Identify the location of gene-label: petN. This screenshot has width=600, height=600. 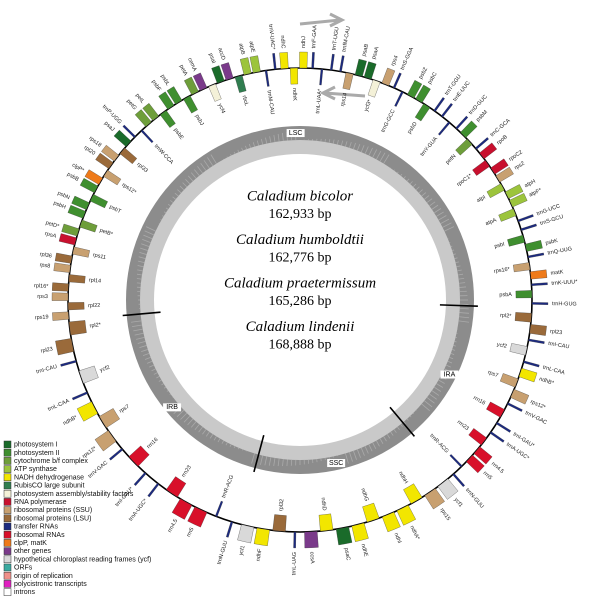
(451, 159).